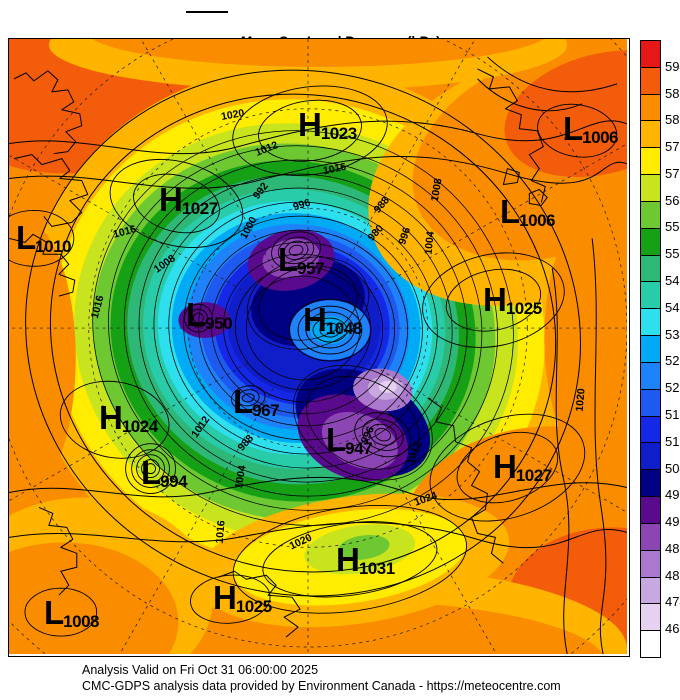 This screenshot has width=680, height=700. I want to click on pressure-center-l1010: L 1010, so click(43, 238).